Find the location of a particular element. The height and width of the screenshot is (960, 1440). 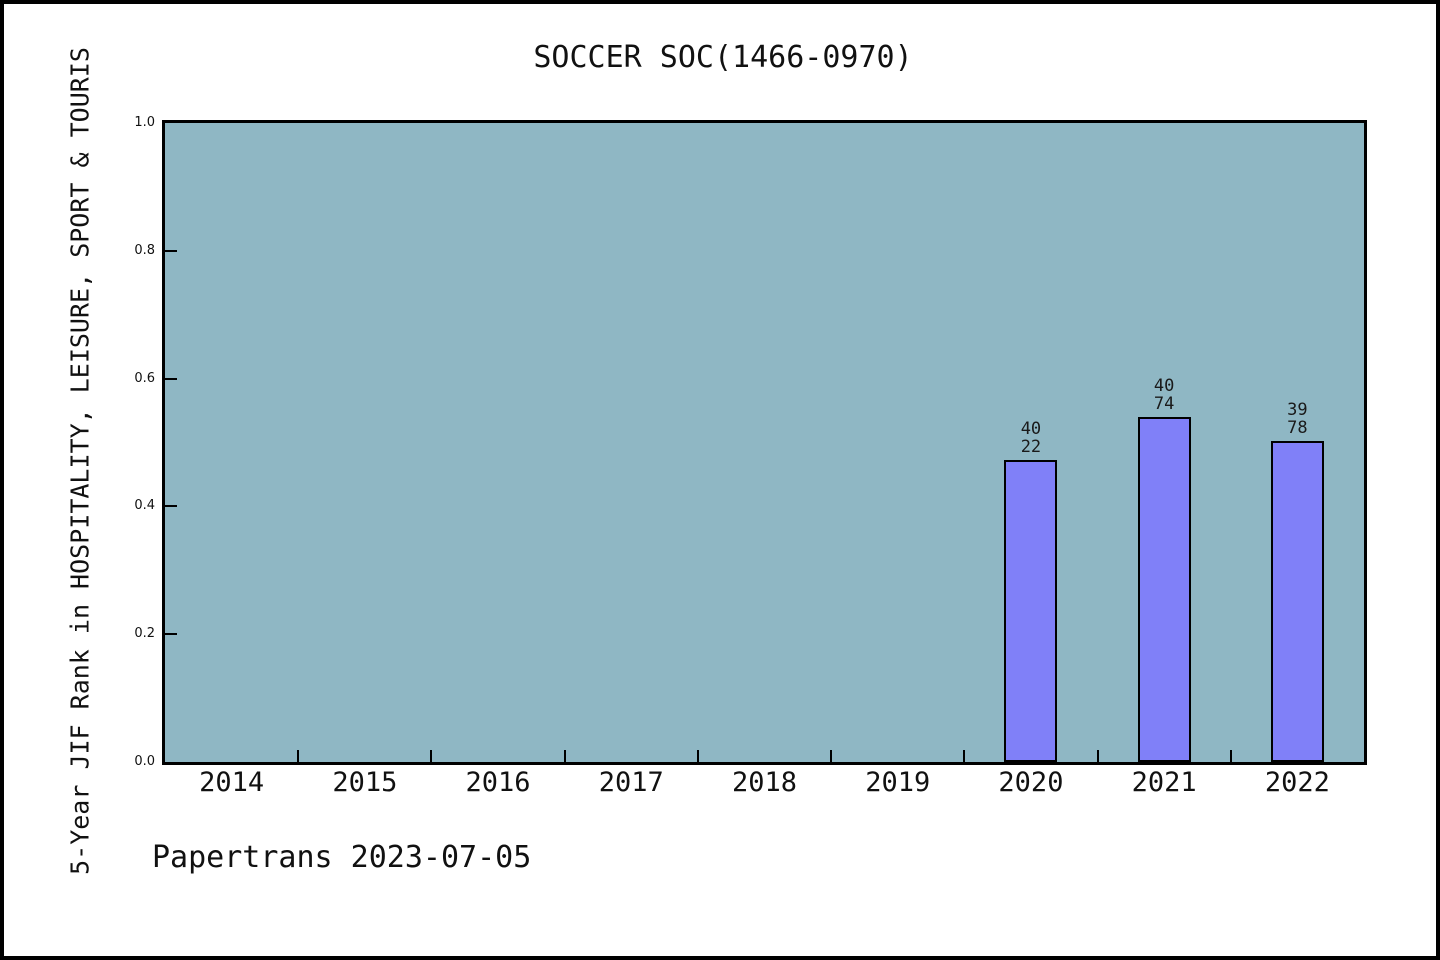

bar-label-line1: 39 is located at coordinates (1297, 410).